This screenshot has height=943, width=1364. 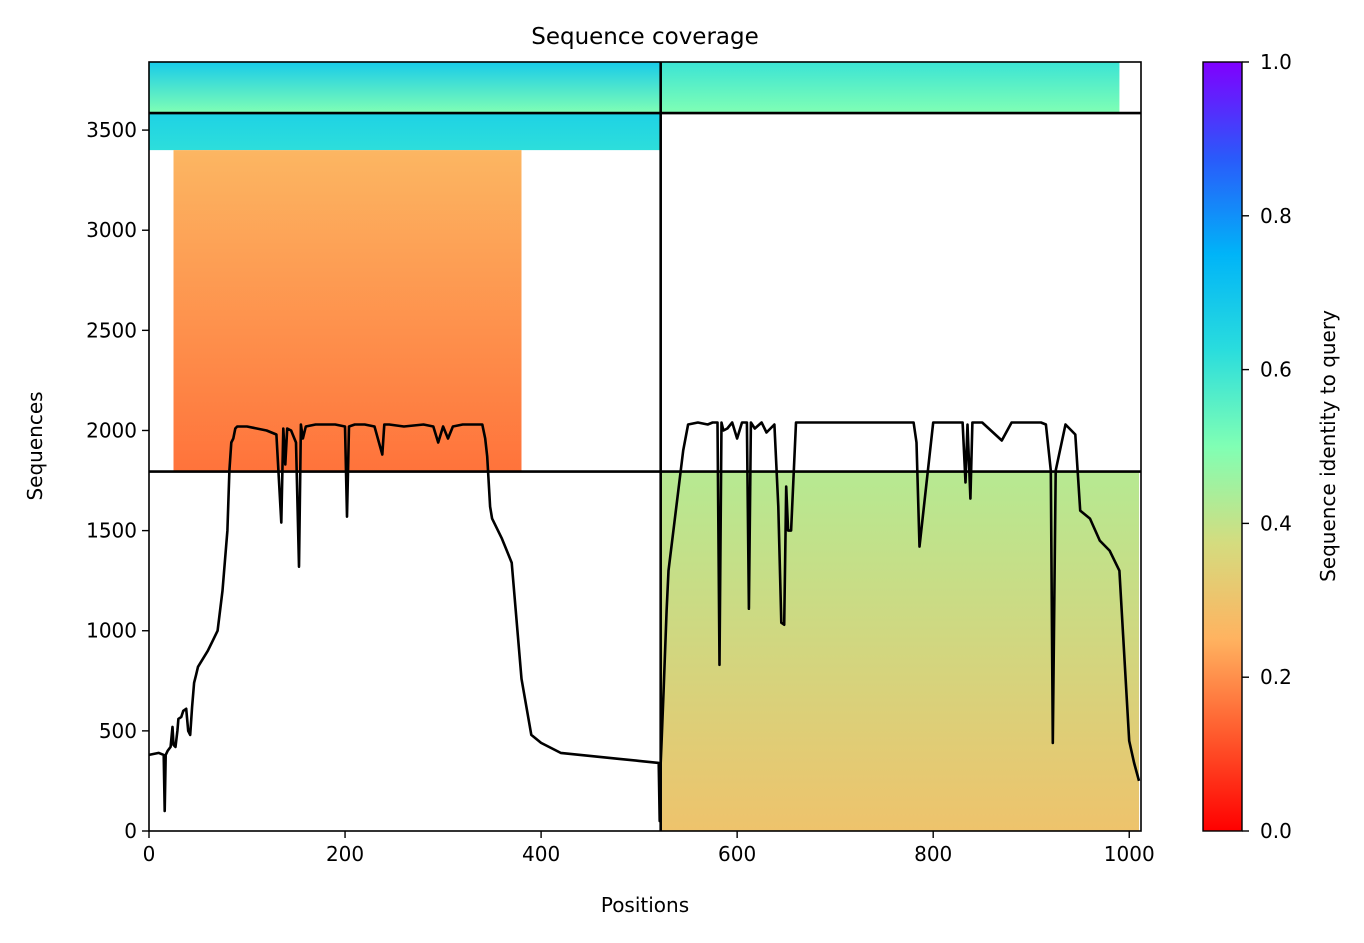 I want to click on chart-title: Sequence coverage, so click(x=645, y=37).